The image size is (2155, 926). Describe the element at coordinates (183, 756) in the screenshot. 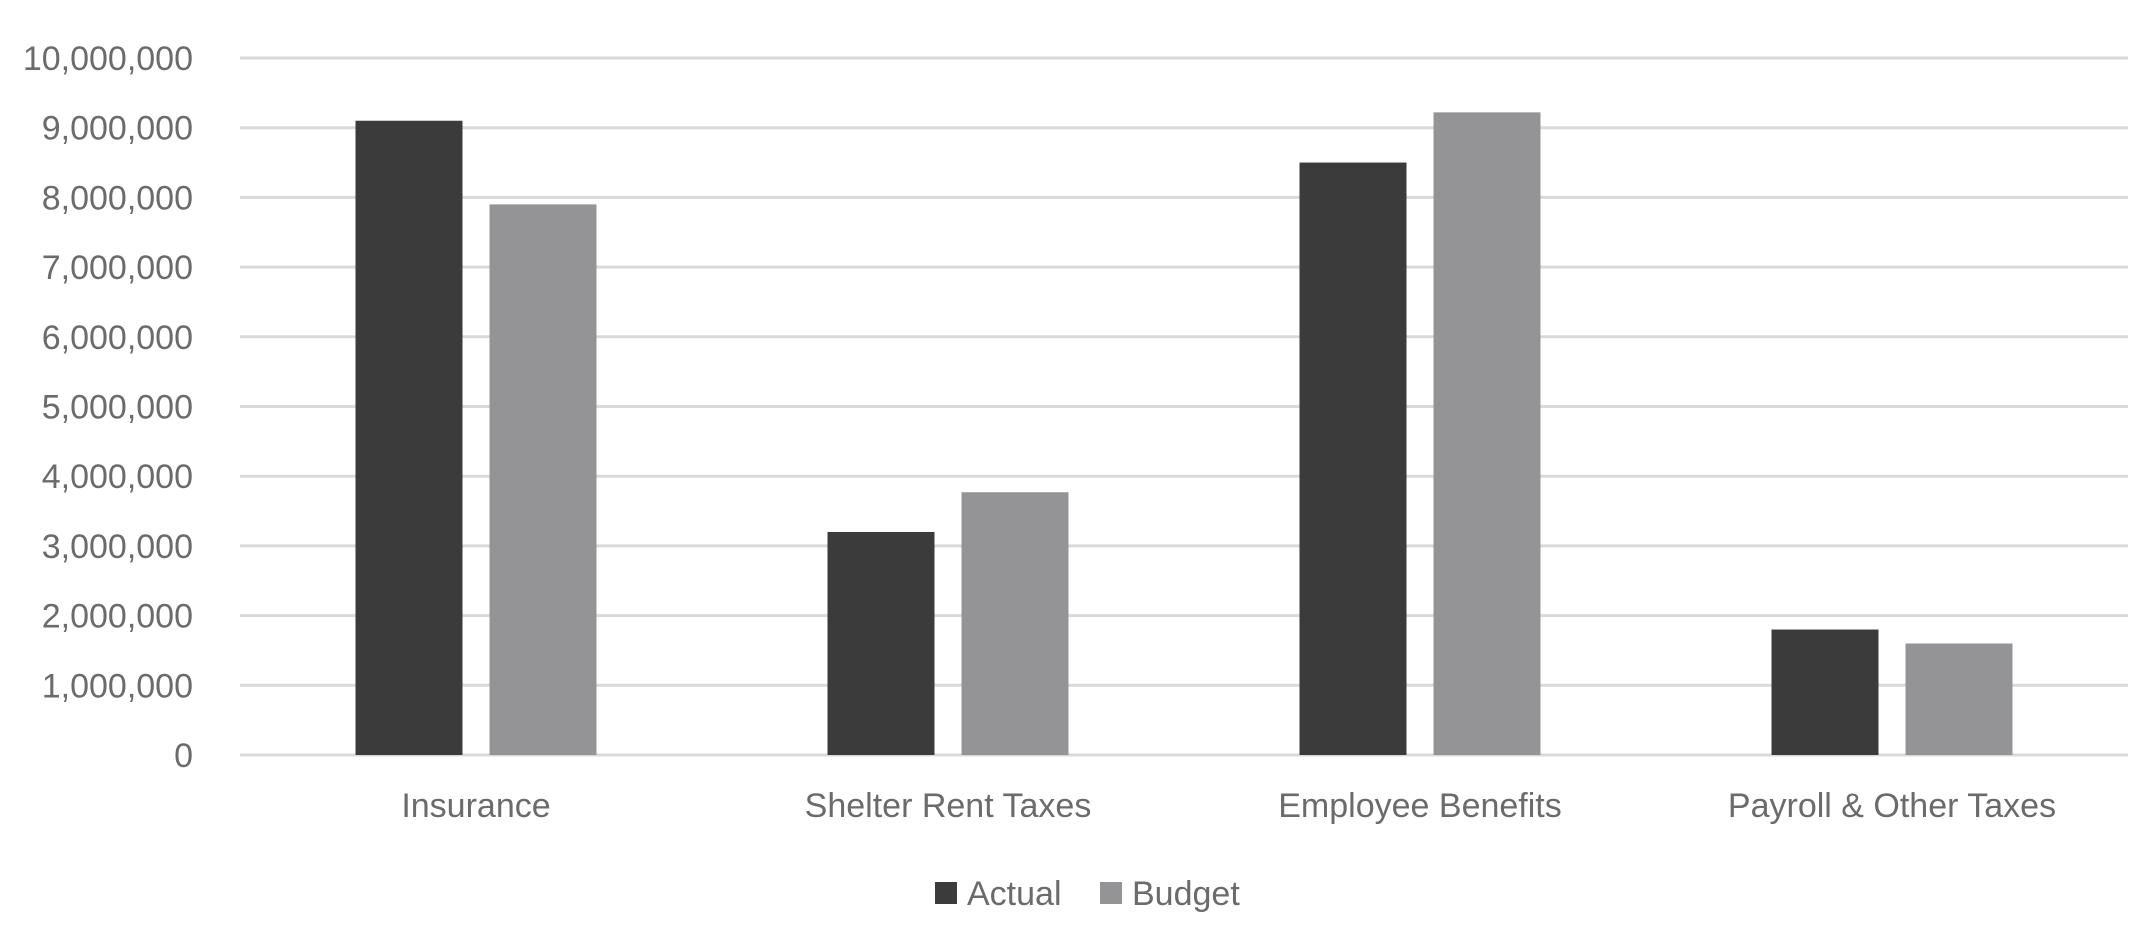

I see `y-tick-label: 0` at that location.